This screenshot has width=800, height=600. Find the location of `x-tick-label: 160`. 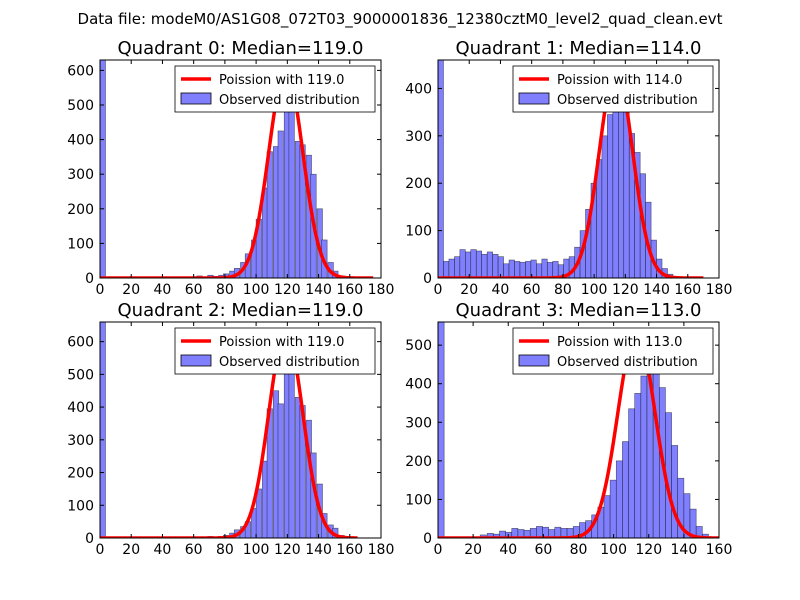

x-tick-label: 160 is located at coordinates (349, 550).